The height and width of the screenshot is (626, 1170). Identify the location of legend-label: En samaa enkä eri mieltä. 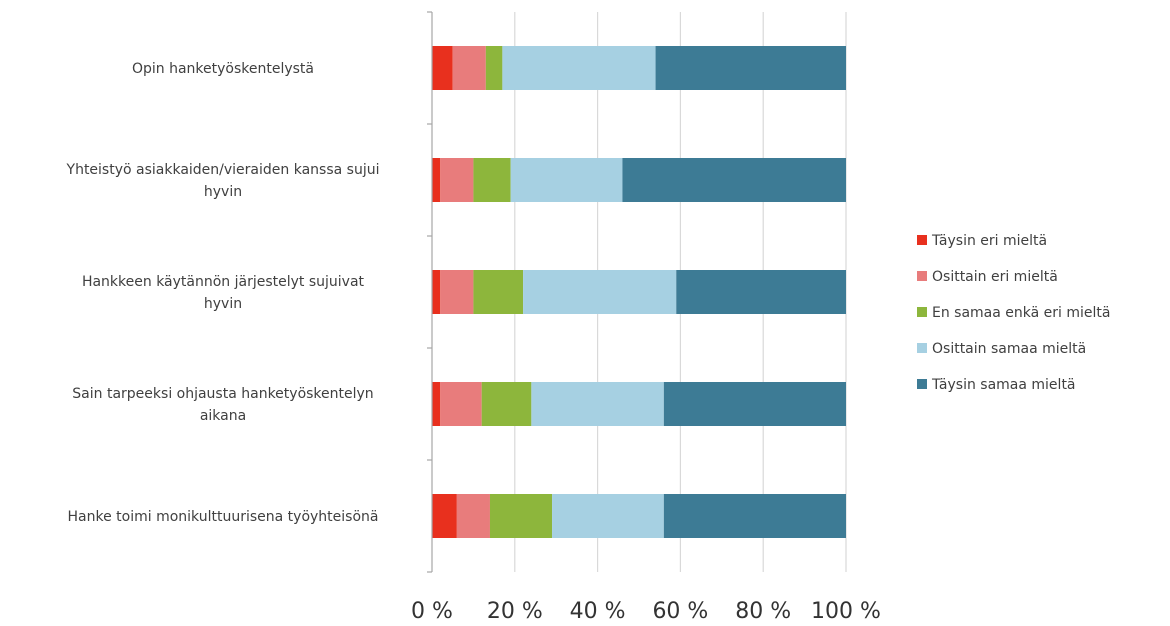
(1021, 313).